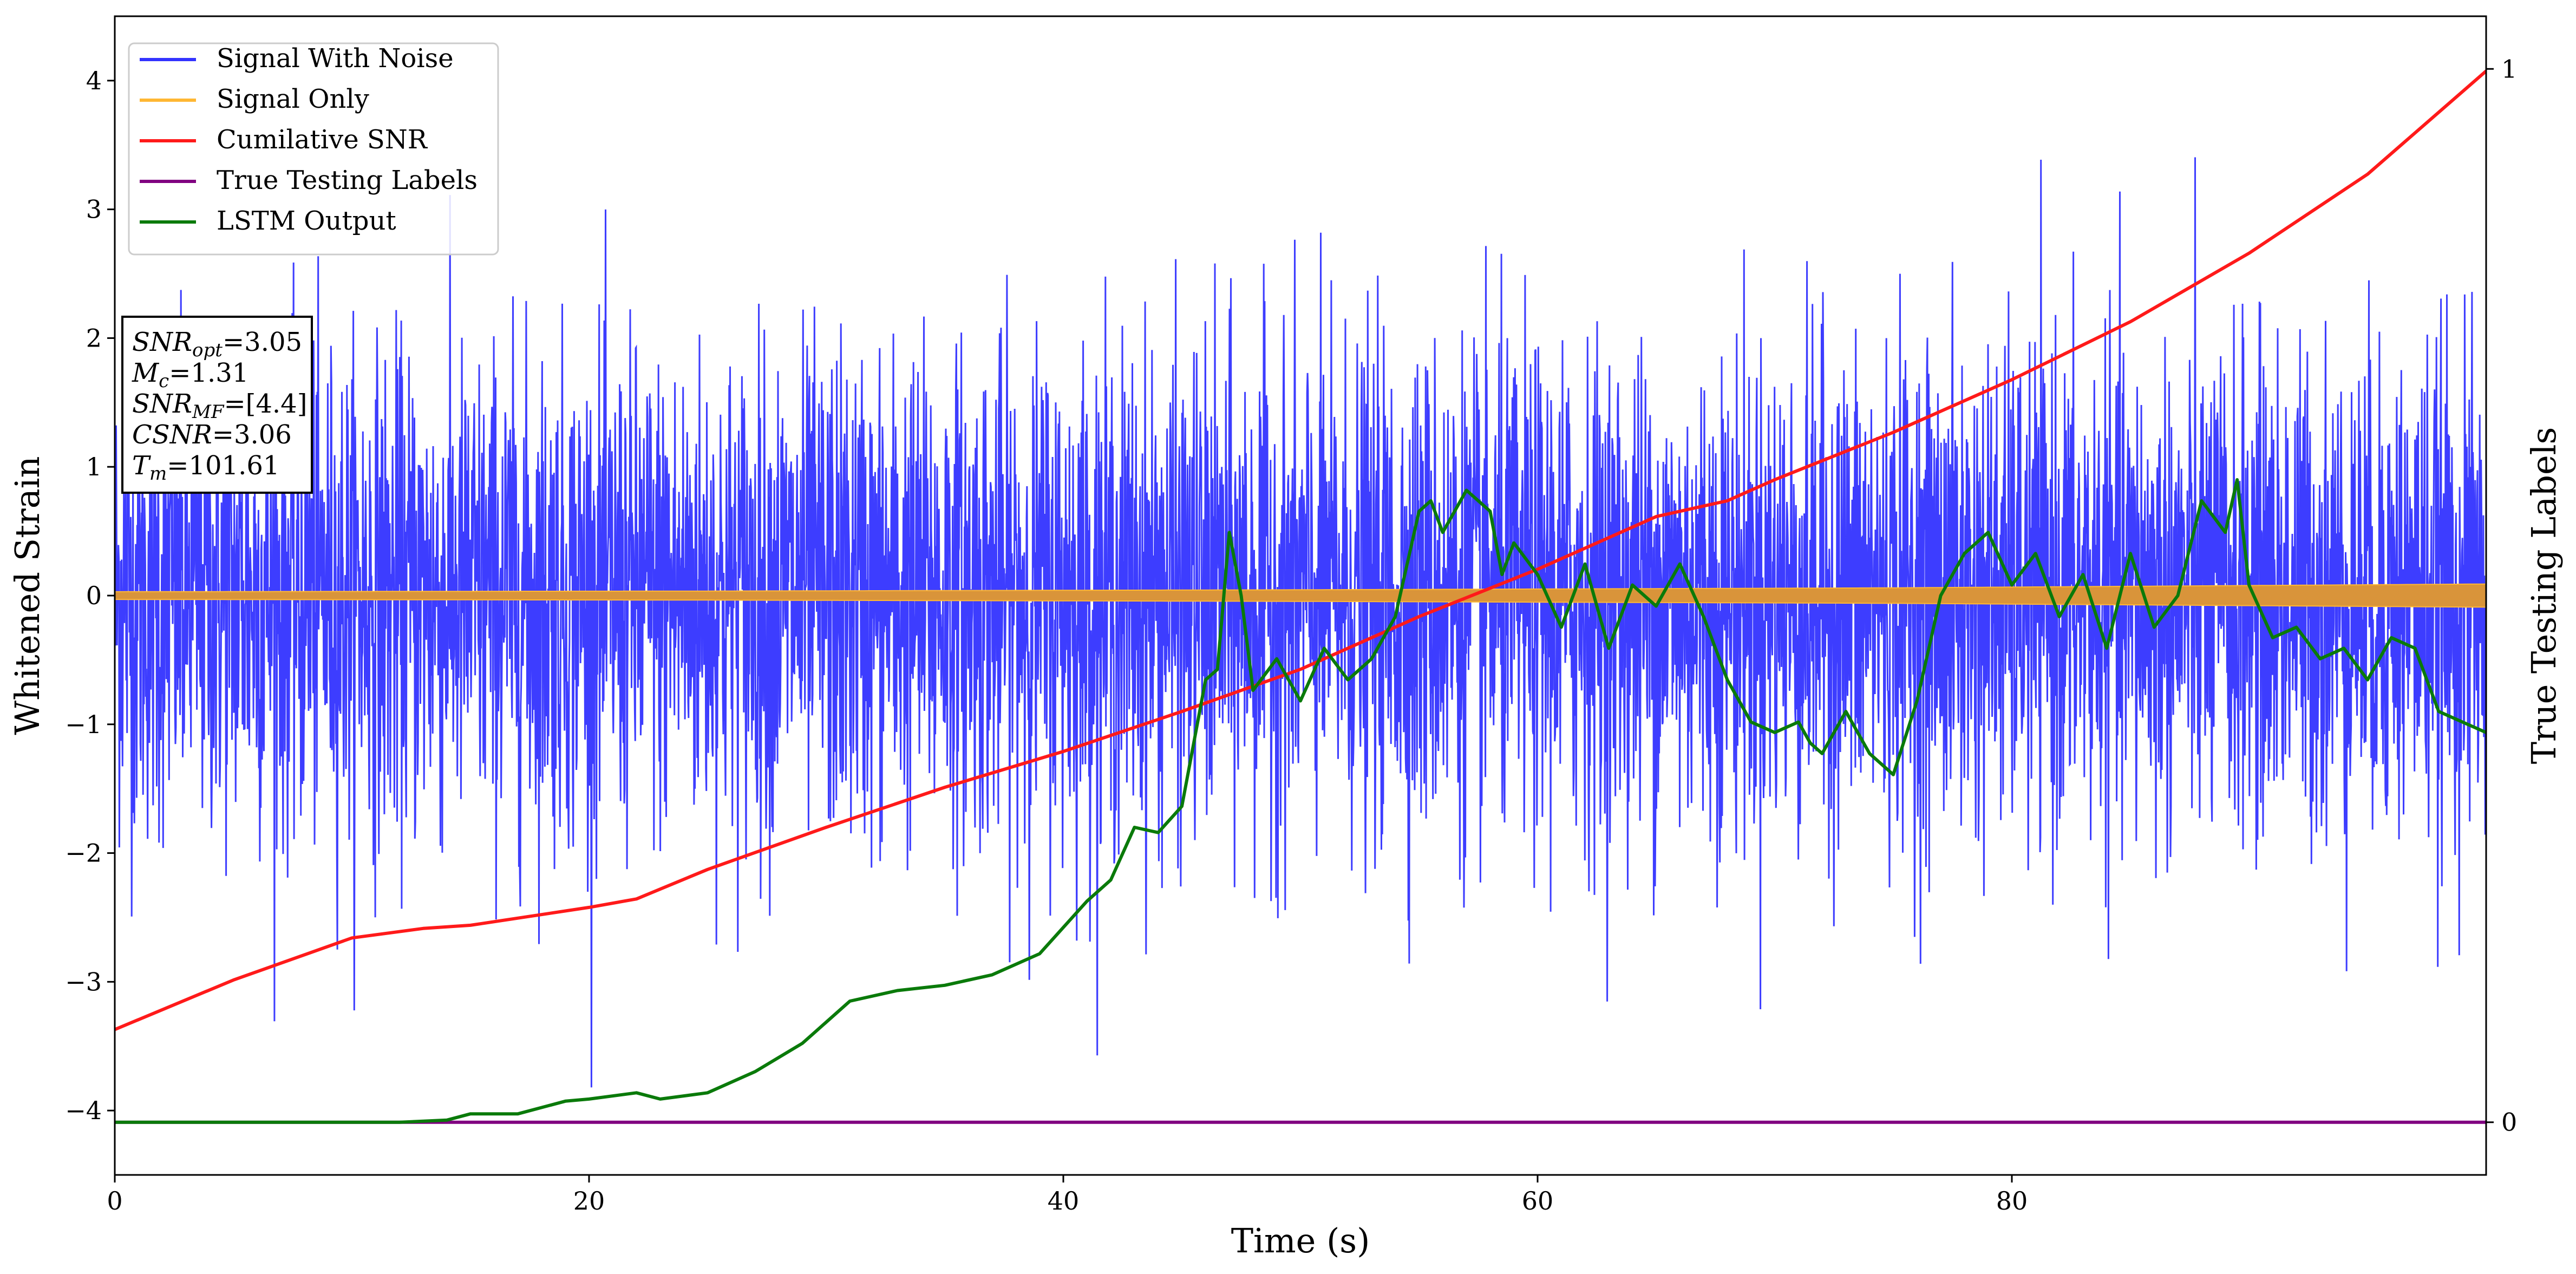 The image size is (2576, 1274). What do you see at coordinates (2012, 1201) in the screenshot?
I see `x-tick-label: 80` at bounding box center [2012, 1201].